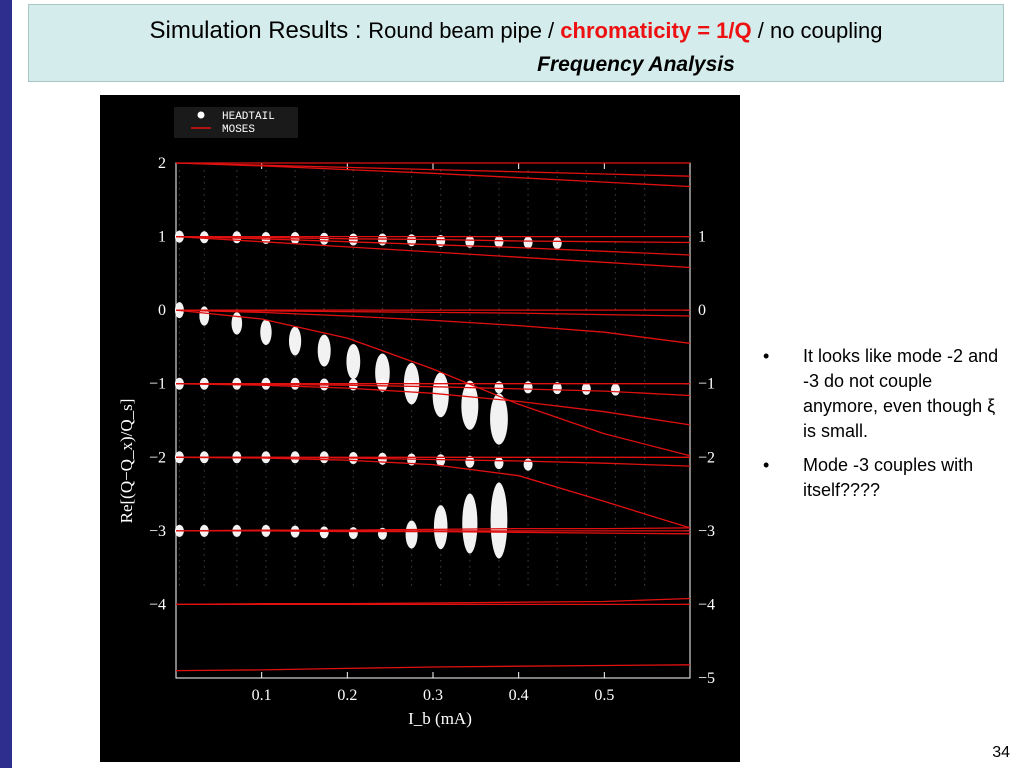  What do you see at coordinates (464, 30) in the screenshot?
I see `title-part-2: Round beam pipe /` at bounding box center [464, 30].